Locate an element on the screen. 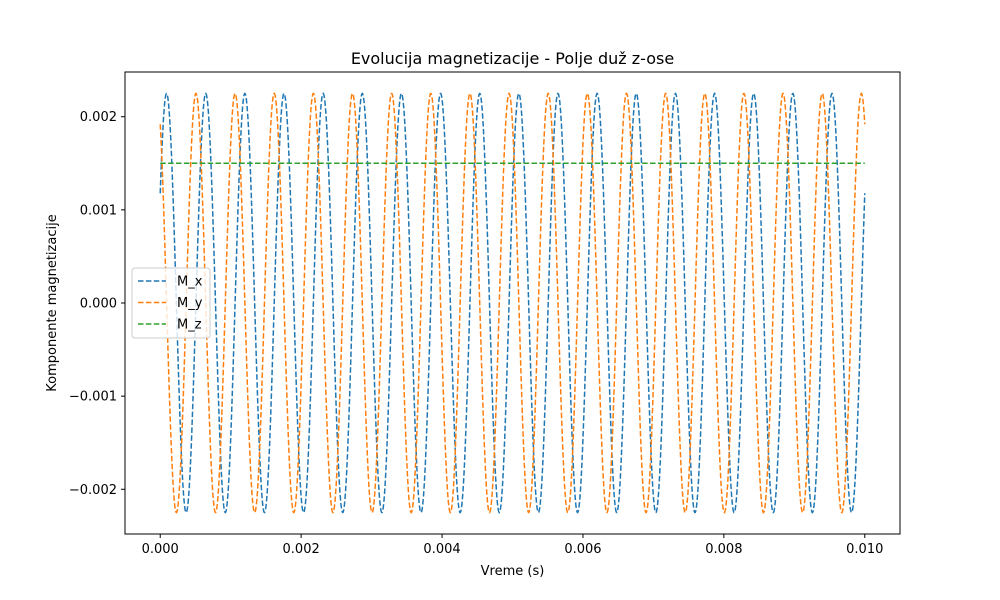 The width and height of the screenshot is (1000, 600). legend: M_x M_y M_z is located at coordinates (171, 303).